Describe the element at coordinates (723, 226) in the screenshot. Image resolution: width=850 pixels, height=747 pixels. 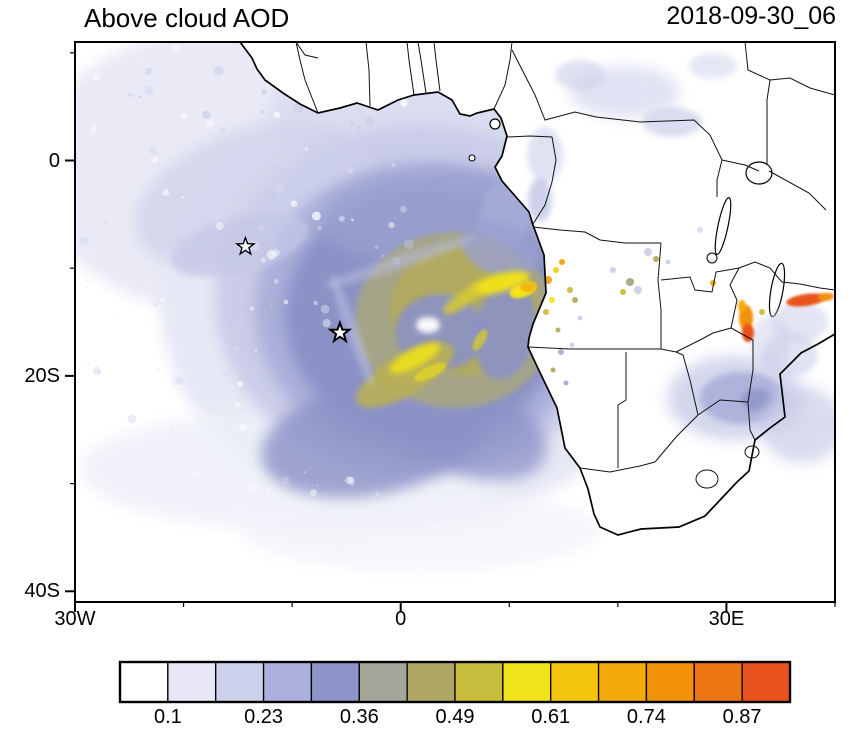
I see `lake-tanganyika` at that location.